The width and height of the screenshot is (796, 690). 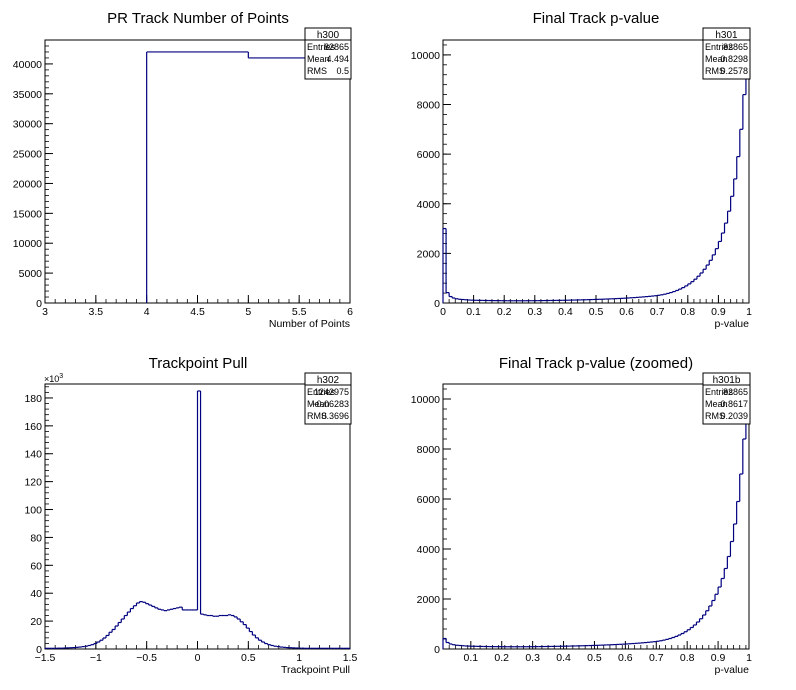 What do you see at coordinates (335, 416) in the screenshot?
I see `stats-value: 0.3696` at bounding box center [335, 416].